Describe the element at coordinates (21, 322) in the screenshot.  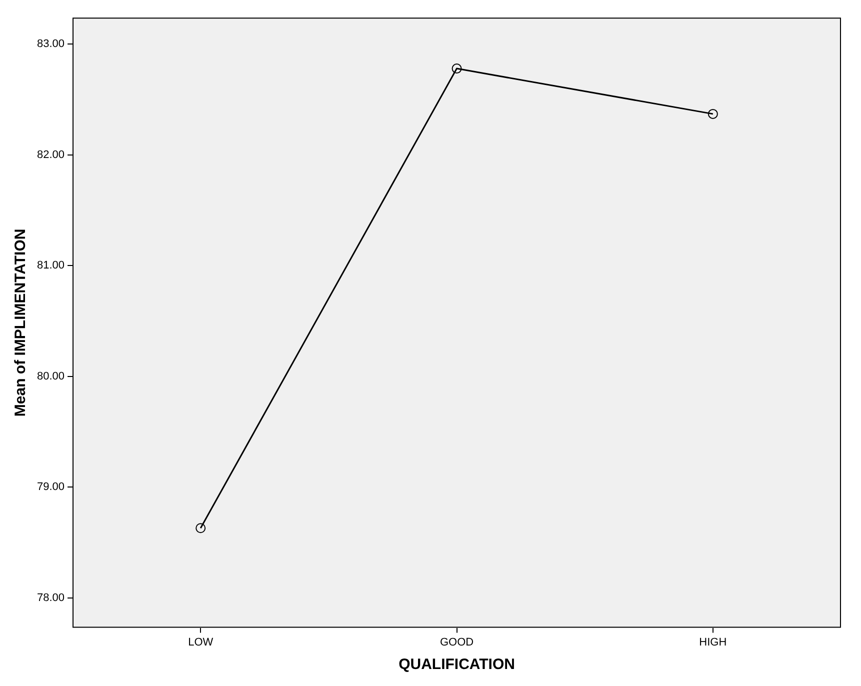
I see `y-axis-title: Mean of IMPLIMENTATION` at that location.